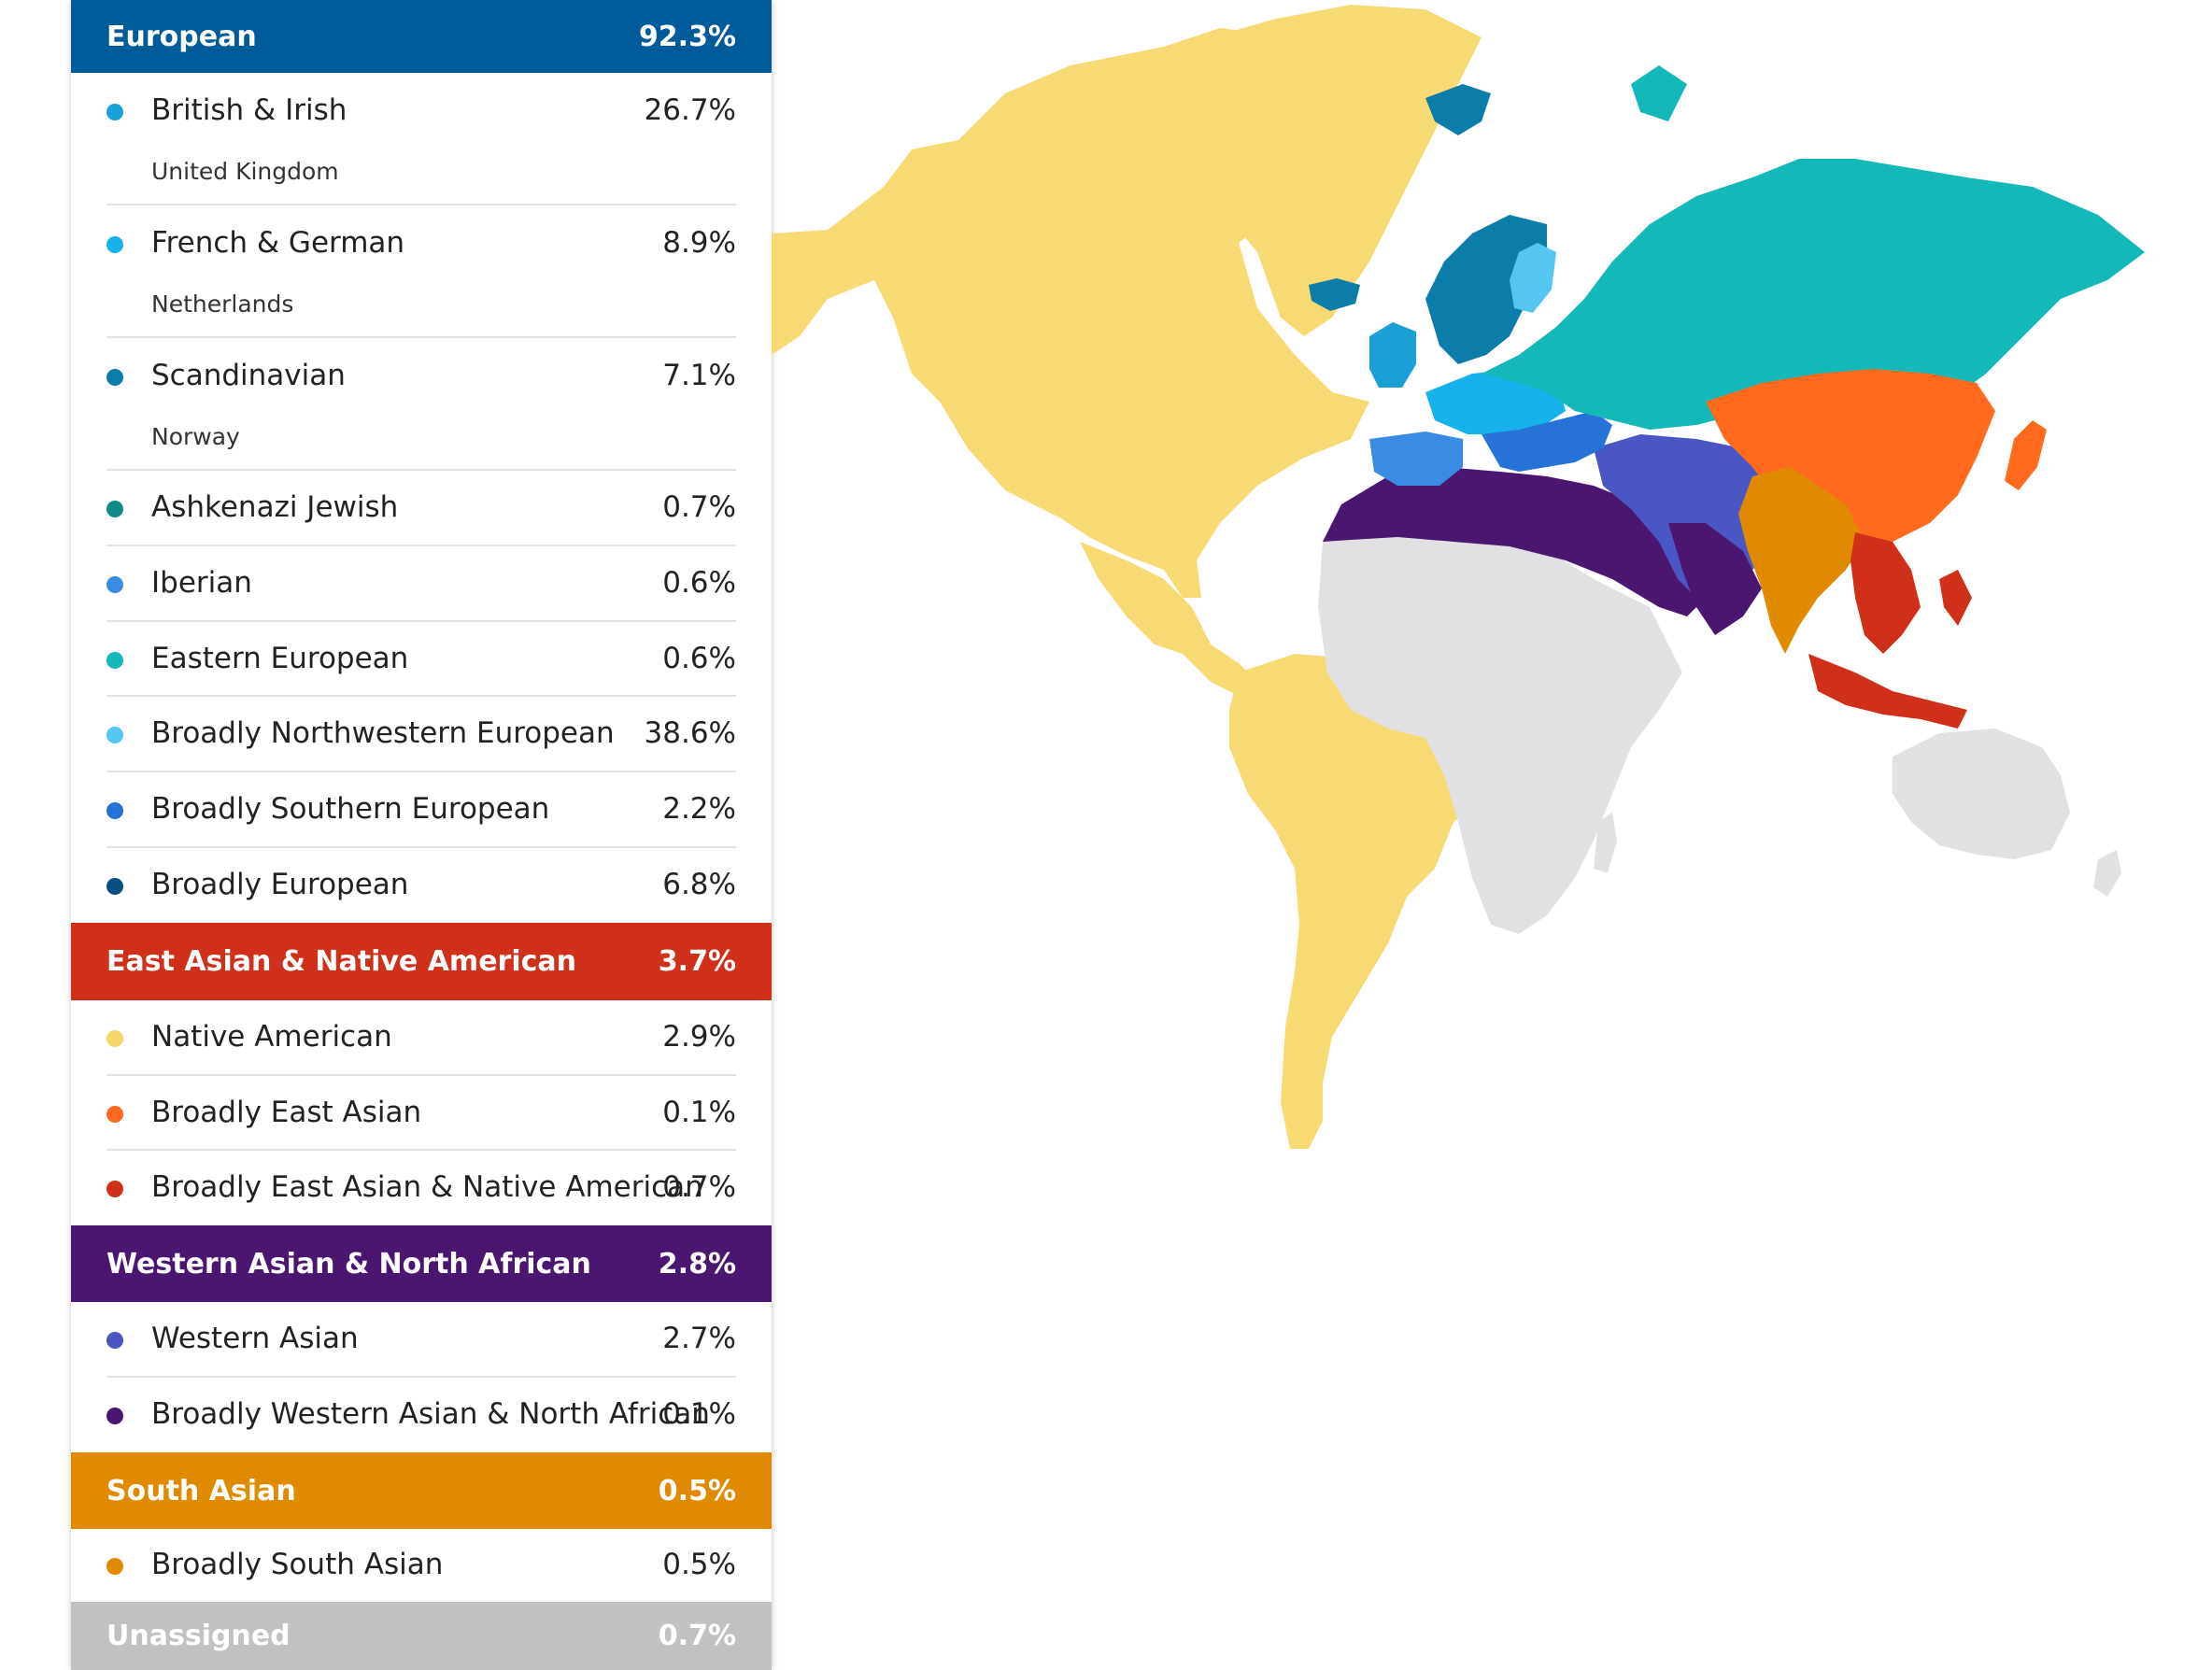  I want to click on population-percent: 0.5%, so click(699, 1565).